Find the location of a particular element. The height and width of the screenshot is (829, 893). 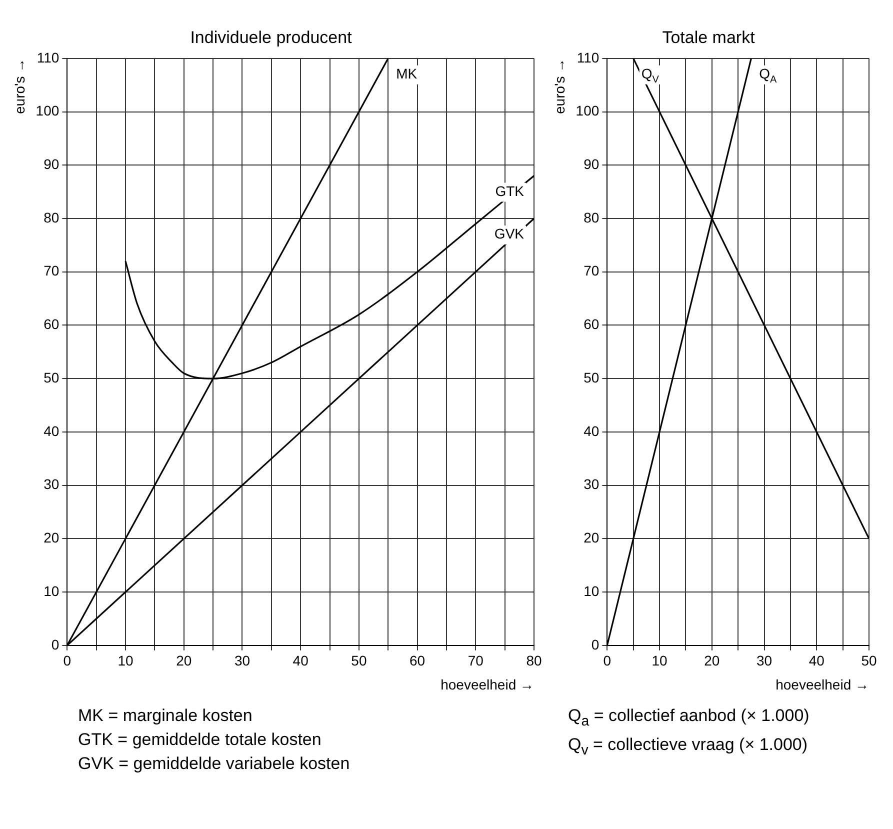

text: GTK = gemiddelde totale kosten is located at coordinates (200, 740).